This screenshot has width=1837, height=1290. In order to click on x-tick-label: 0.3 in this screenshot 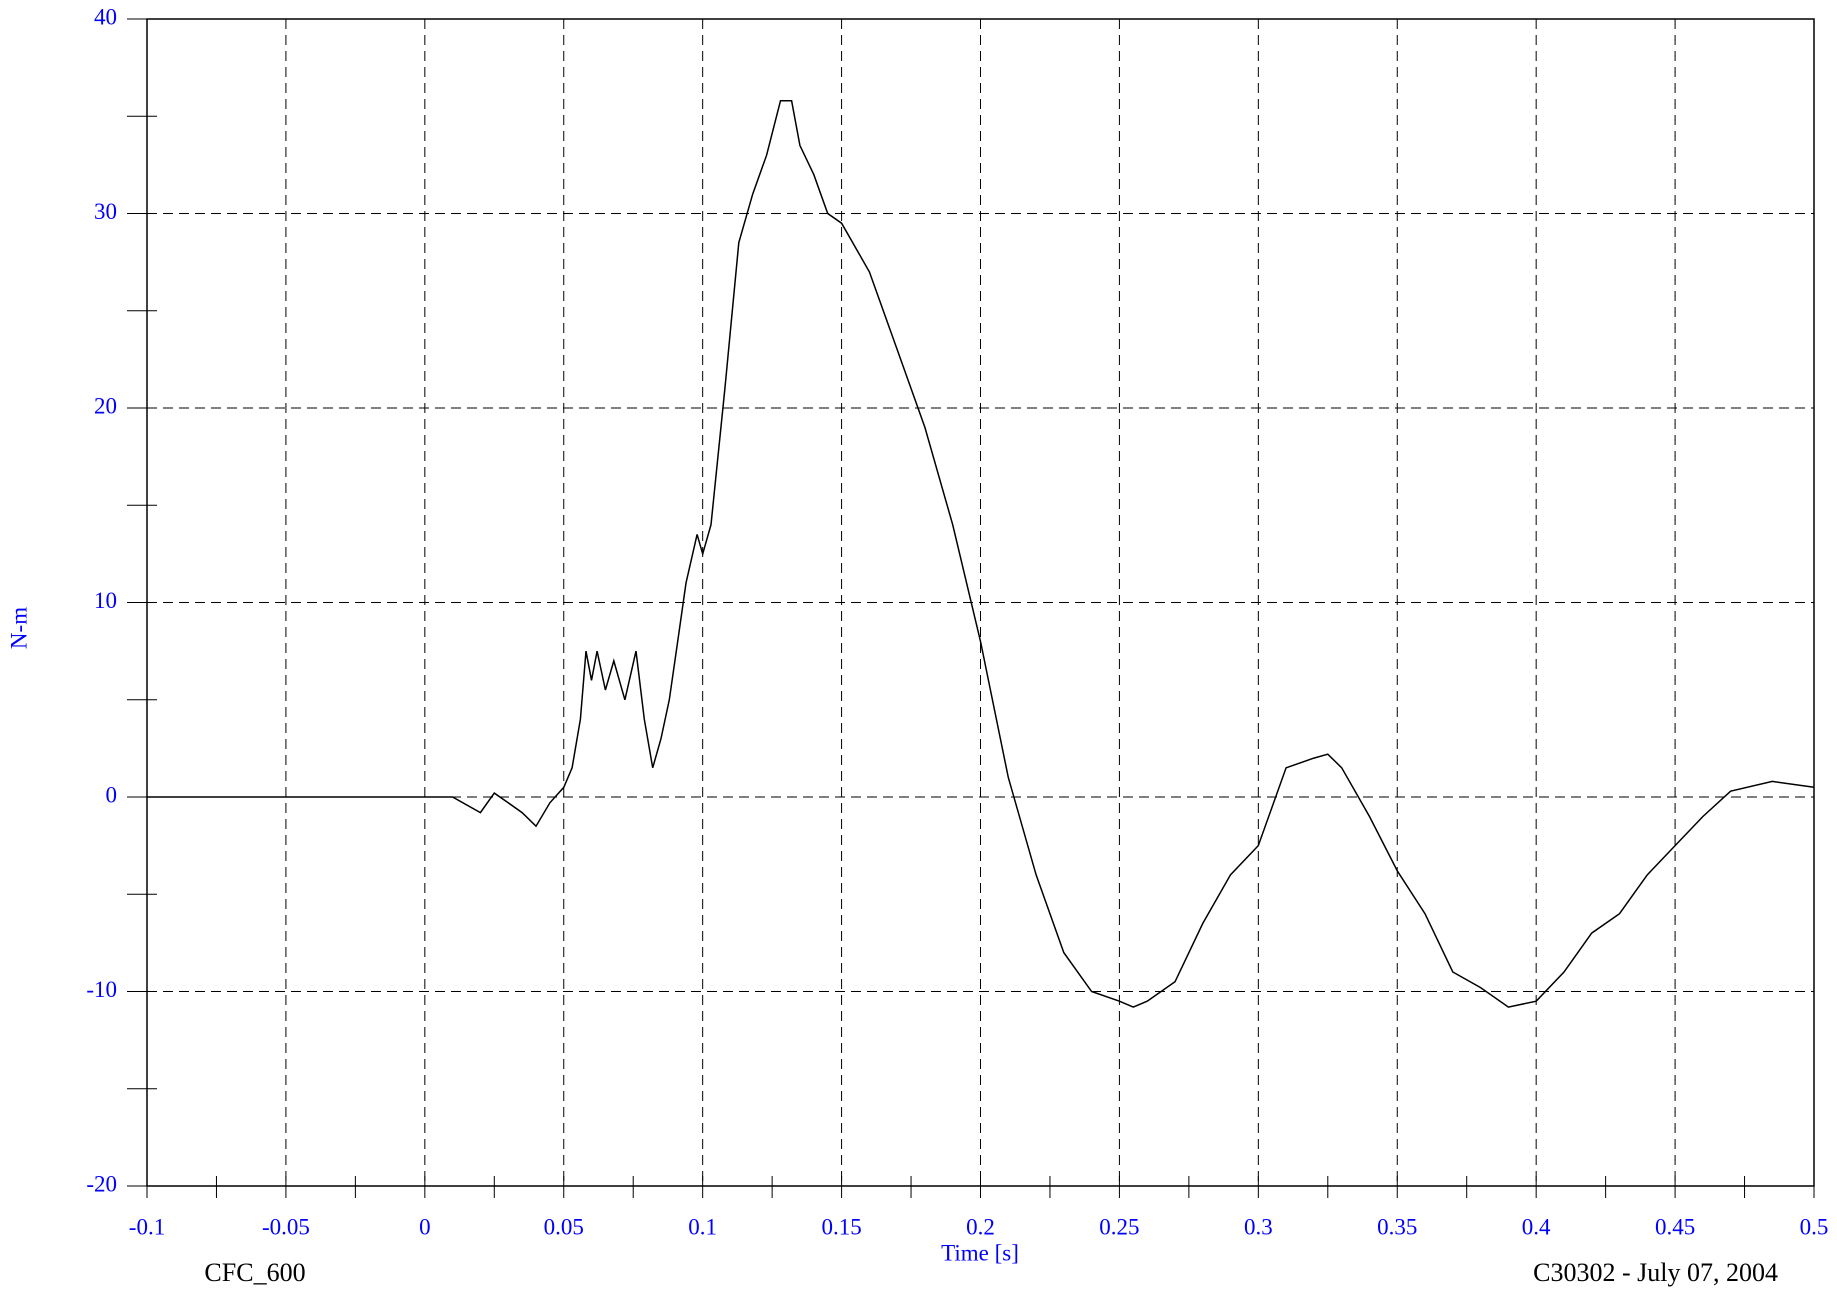, I will do `click(1258, 1226)`.